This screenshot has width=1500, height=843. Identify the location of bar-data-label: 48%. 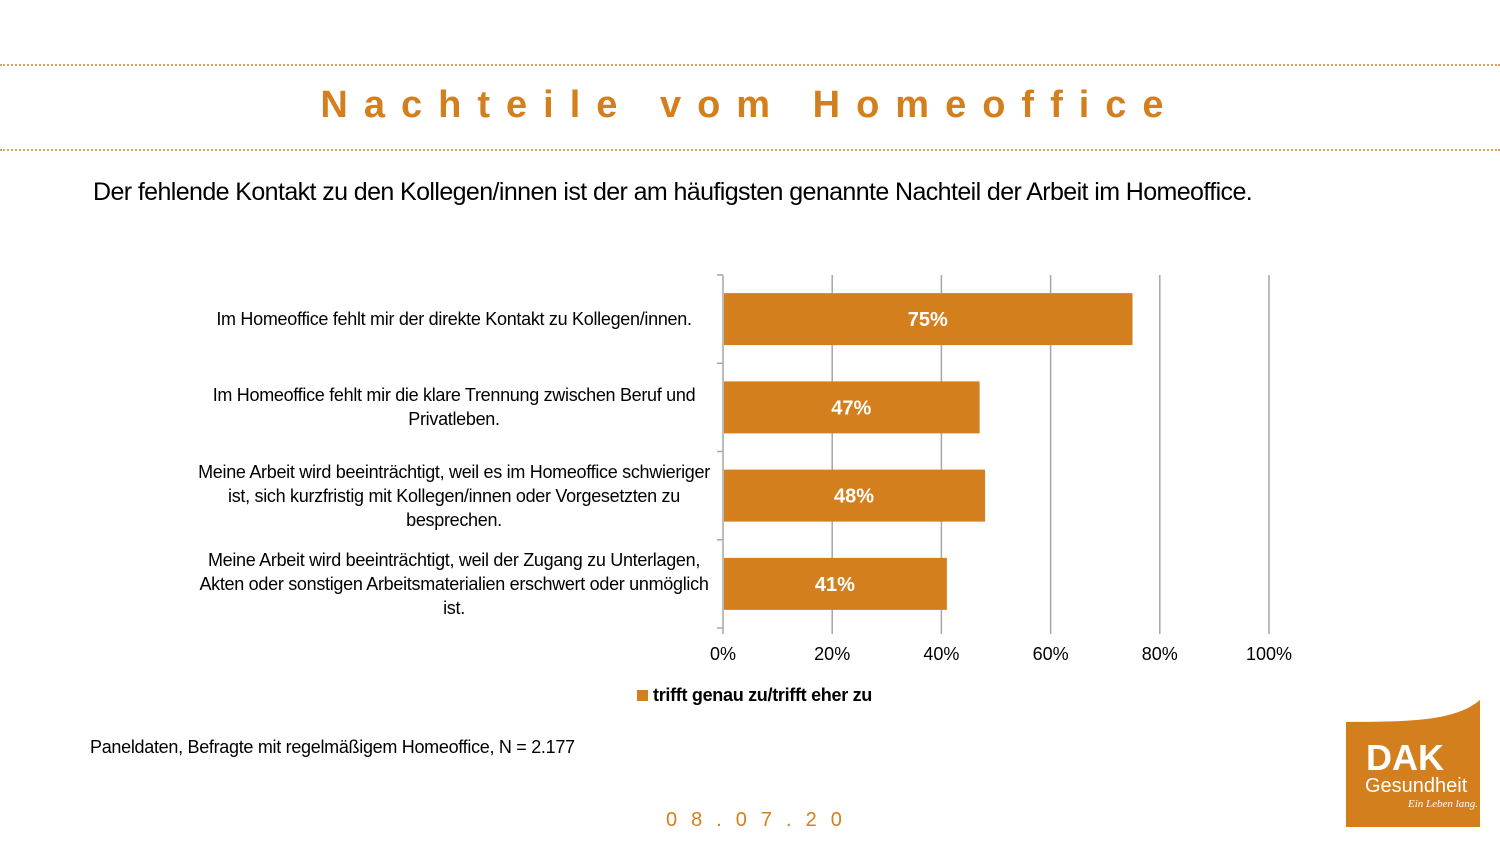
(854, 497).